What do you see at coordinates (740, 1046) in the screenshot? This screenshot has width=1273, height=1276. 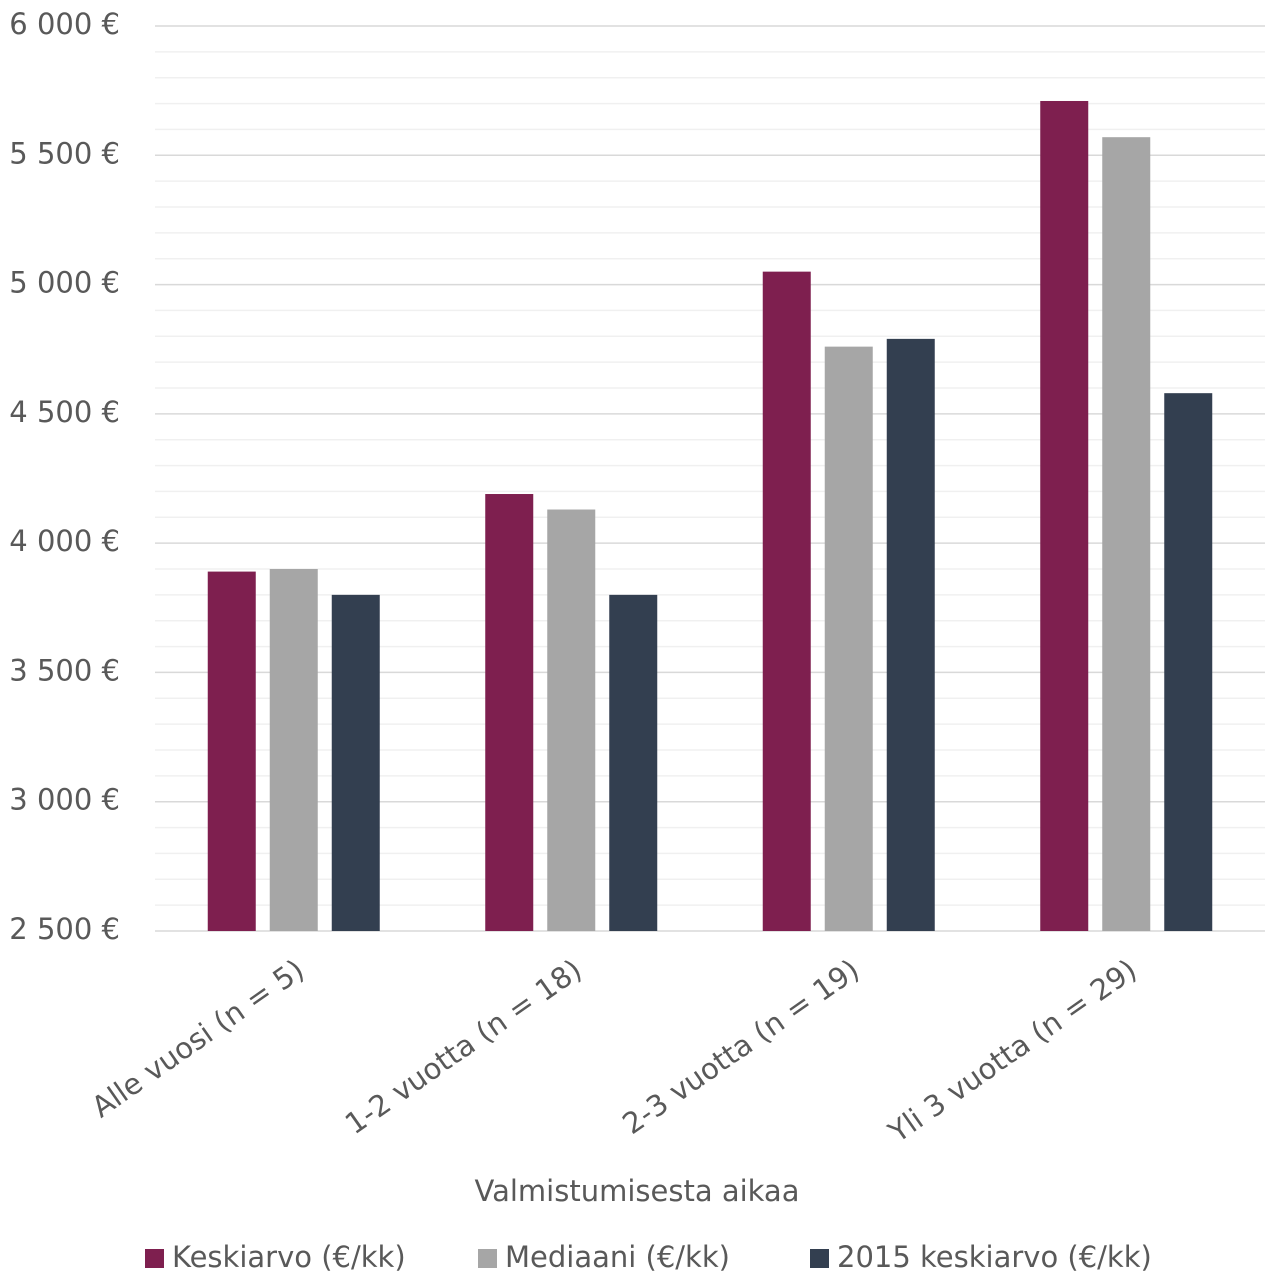 I see `x-tick-label: 2-3 vuotta (n = 19)` at bounding box center [740, 1046].